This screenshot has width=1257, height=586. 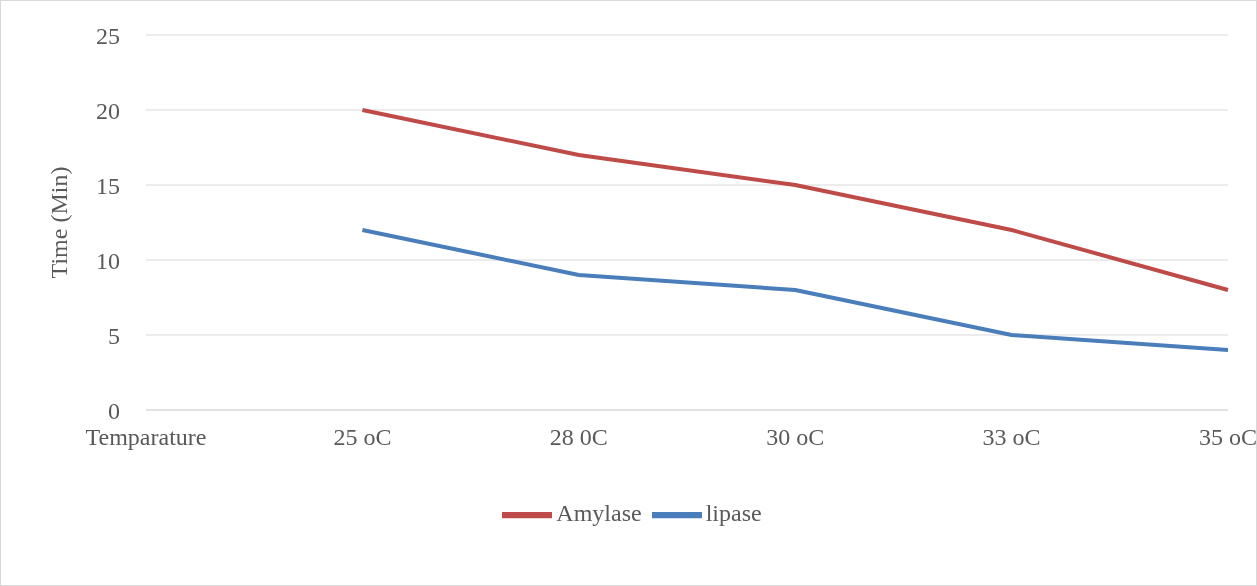 I want to click on x-tick-label: Temparature, so click(x=146, y=437).